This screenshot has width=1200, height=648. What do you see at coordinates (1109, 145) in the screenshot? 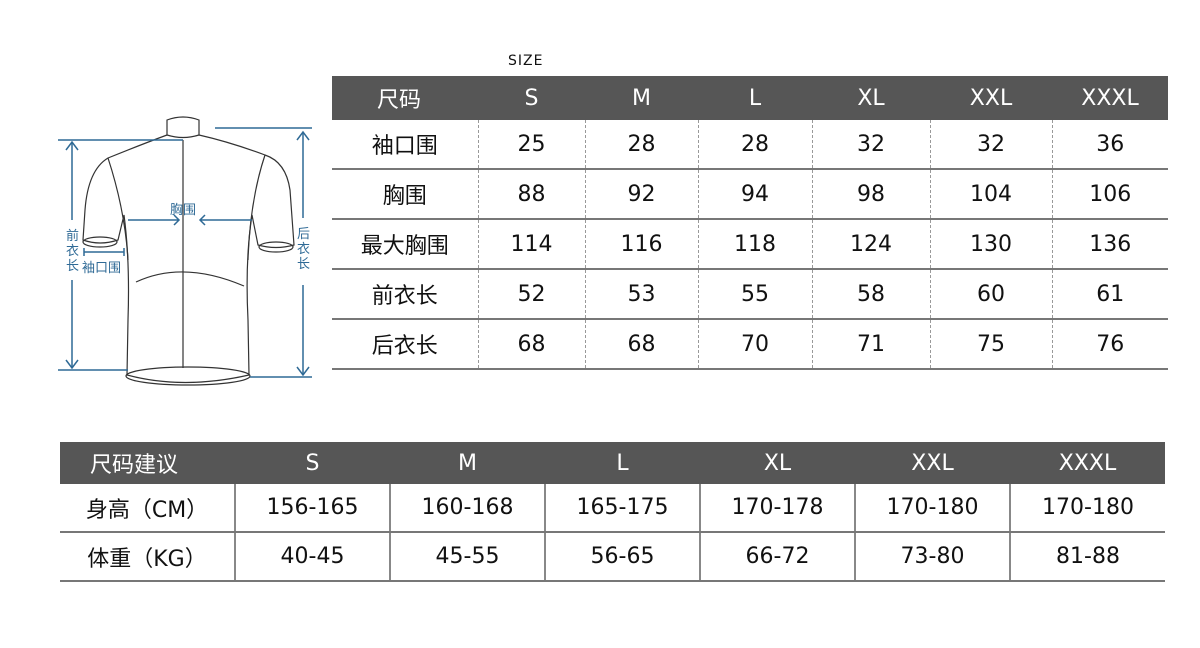
I see `table-cell: 36` at bounding box center [1109, 145].